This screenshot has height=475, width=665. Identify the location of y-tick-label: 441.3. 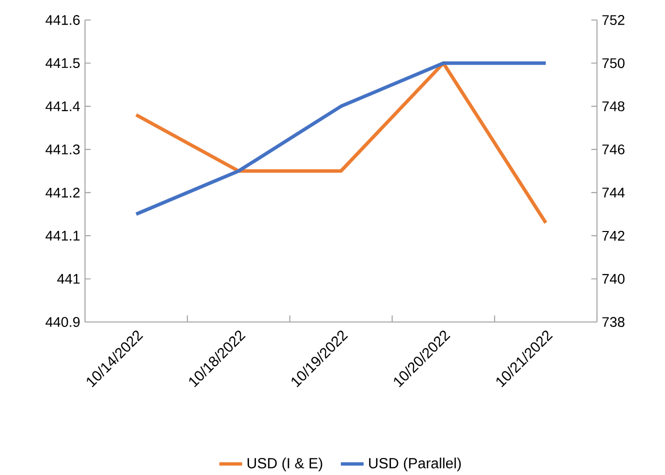
(63, 149).